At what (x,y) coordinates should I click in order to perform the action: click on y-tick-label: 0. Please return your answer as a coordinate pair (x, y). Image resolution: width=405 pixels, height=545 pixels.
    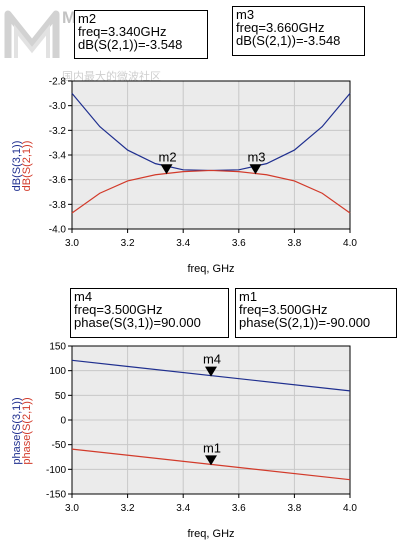
    Looking at the image, I should click on (63, 421).